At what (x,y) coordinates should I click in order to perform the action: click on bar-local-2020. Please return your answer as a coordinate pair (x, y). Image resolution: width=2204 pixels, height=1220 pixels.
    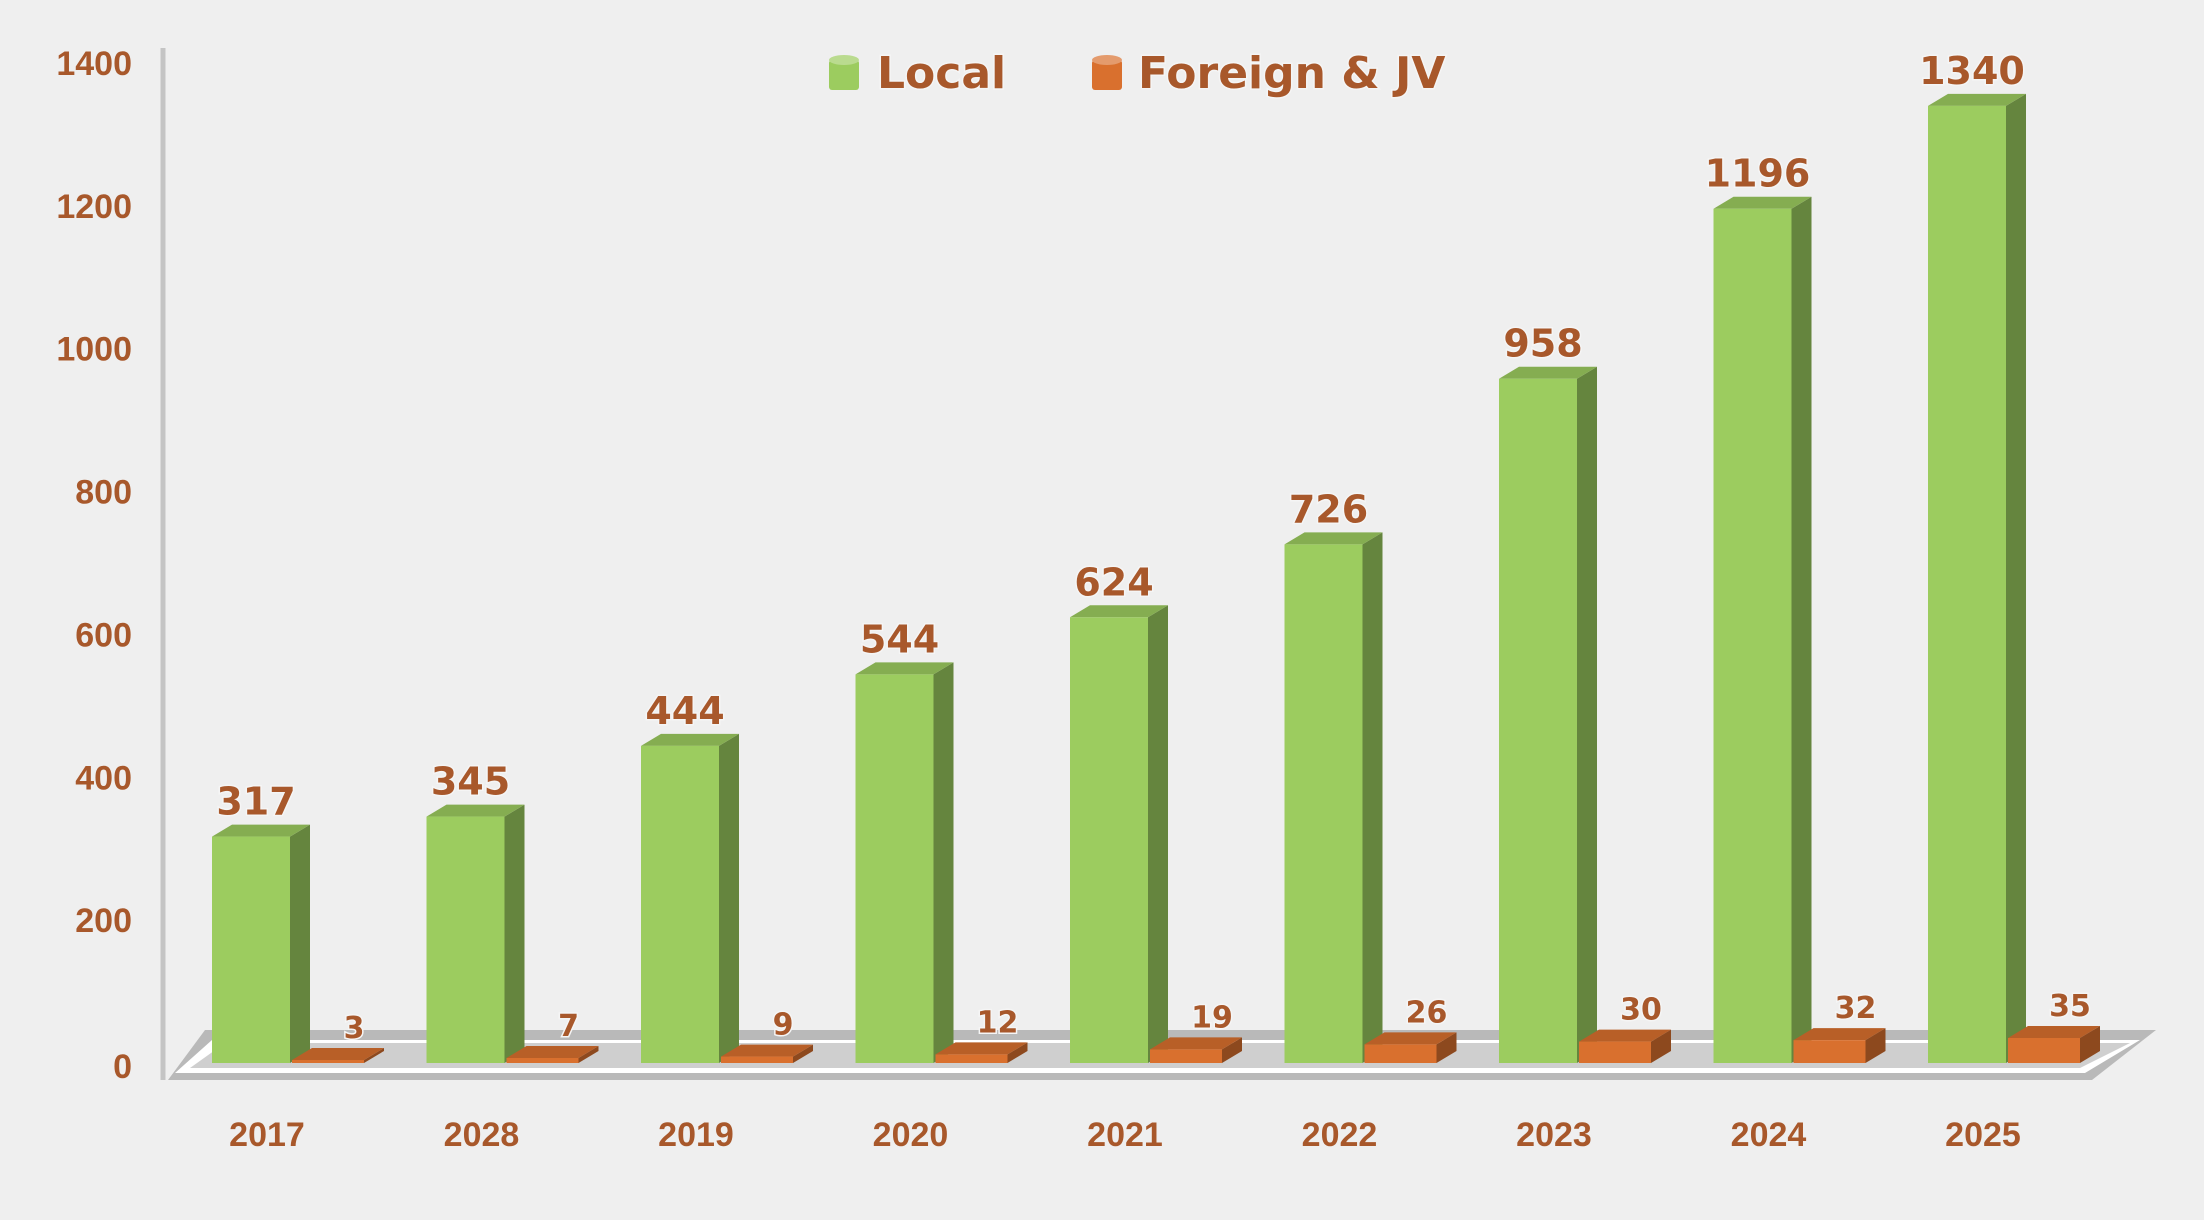
    Looking at the image, I should click on (904, 862).